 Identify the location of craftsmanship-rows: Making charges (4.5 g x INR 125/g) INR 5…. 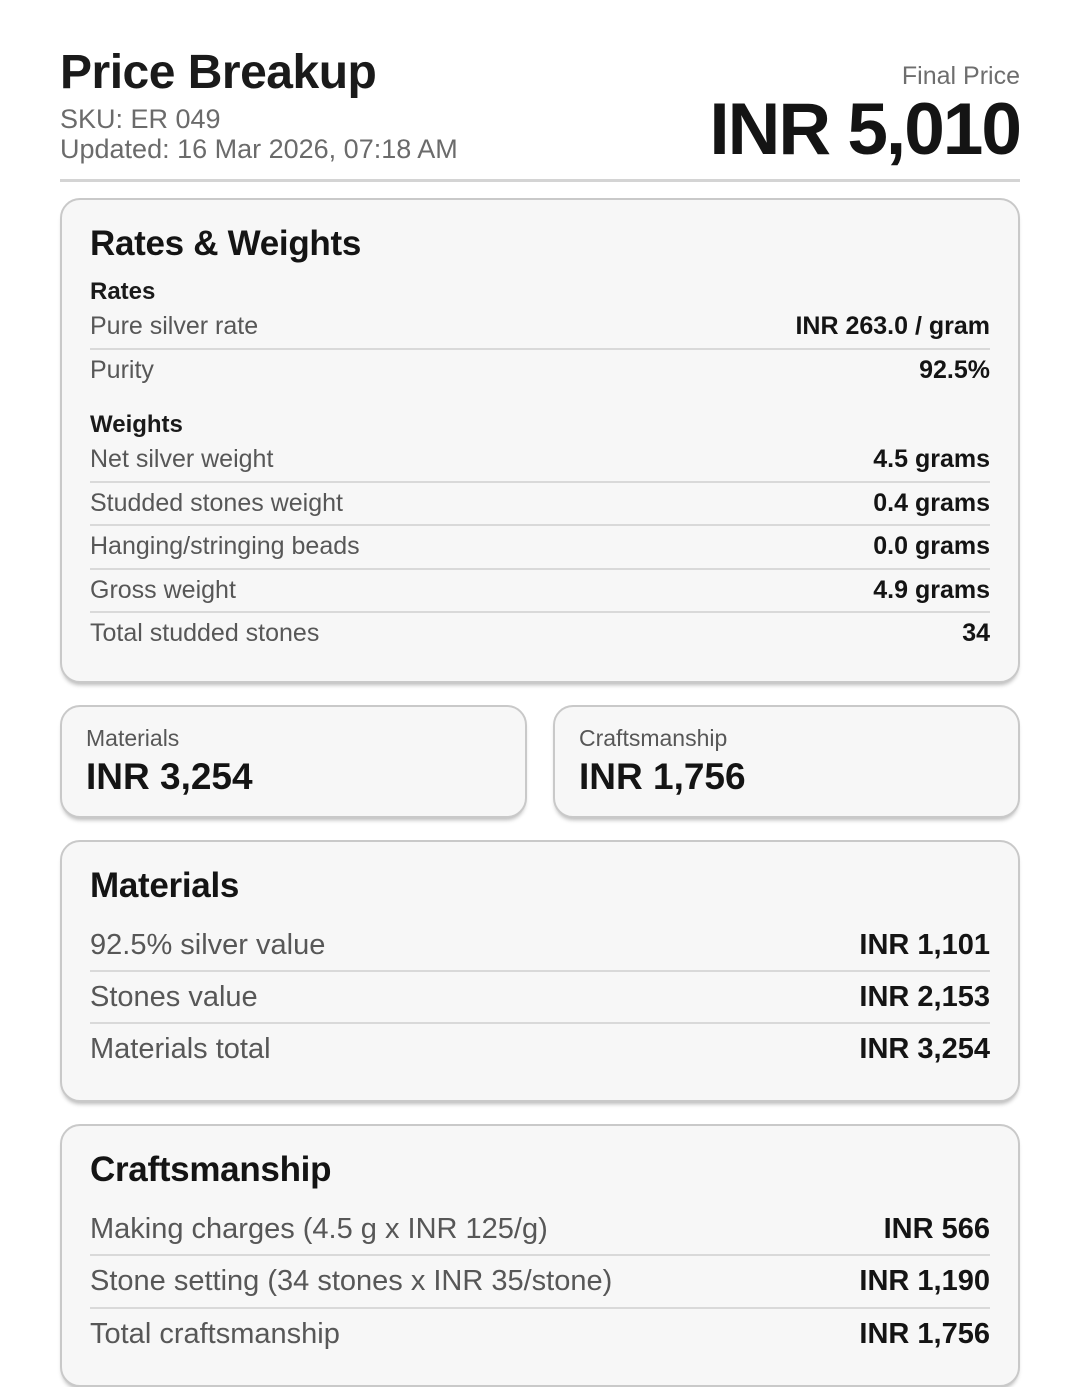
(540, 1281).